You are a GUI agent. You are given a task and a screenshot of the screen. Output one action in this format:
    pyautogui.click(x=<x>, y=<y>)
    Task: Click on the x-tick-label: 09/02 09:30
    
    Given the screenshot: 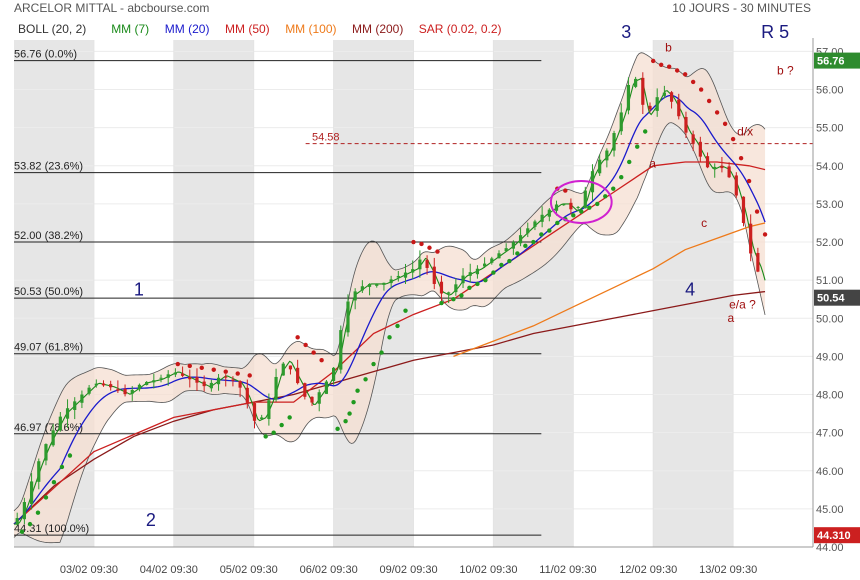 What is the action you would take?
    pyautogui.click(x=409, y=570)
    